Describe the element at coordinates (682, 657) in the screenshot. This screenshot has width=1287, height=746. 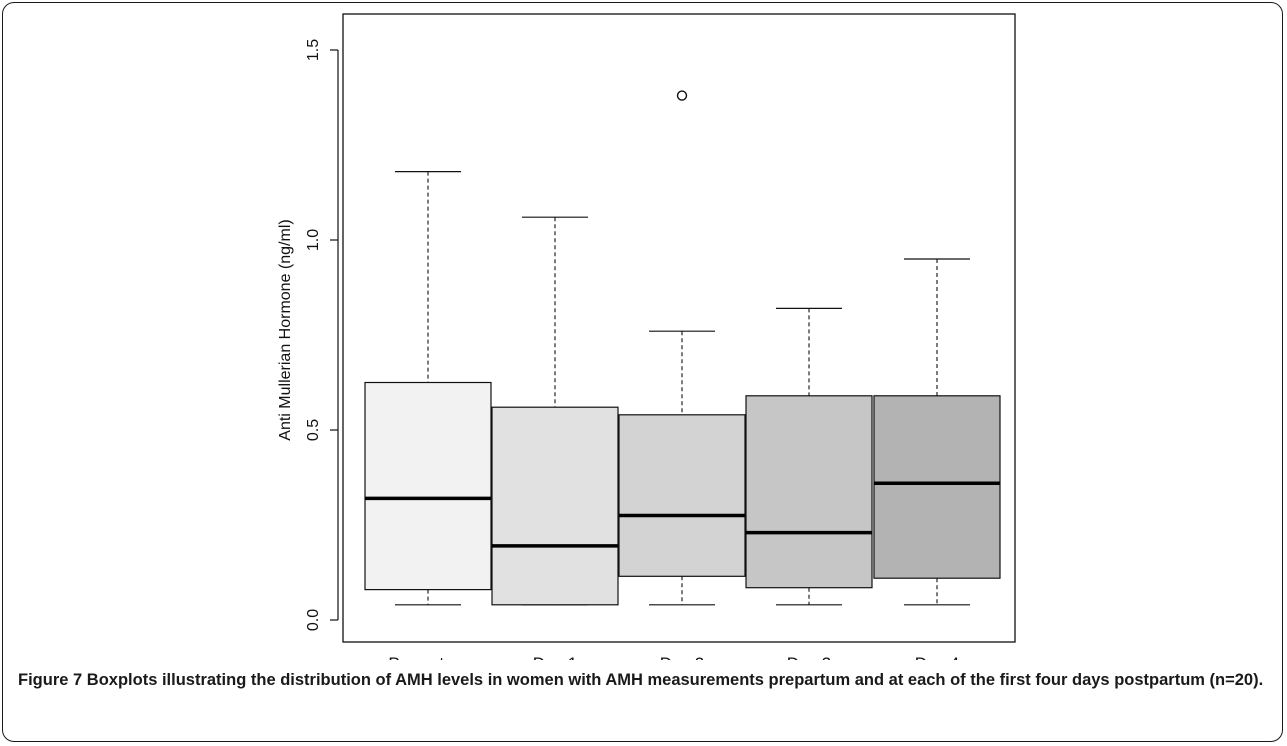
I see `x-tick-label-3: Day 2` at that location.